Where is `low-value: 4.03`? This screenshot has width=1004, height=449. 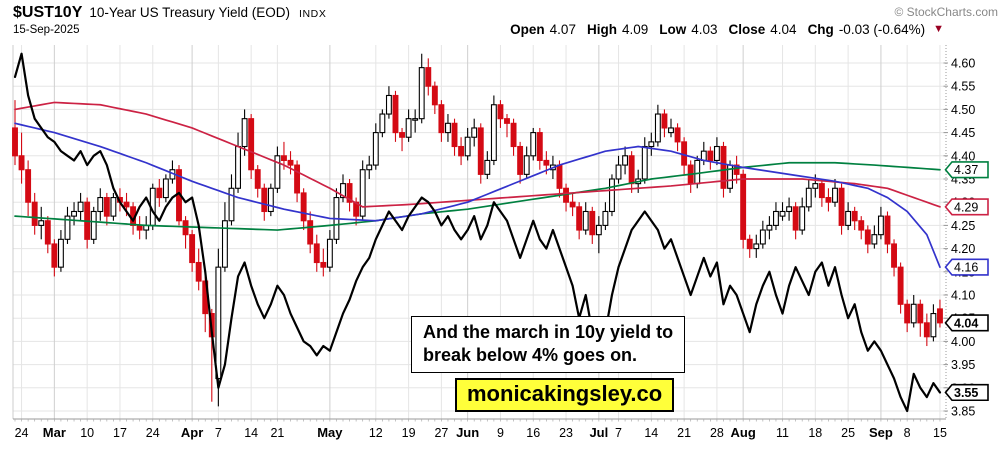
low-value: 4.03 is located at coordinates (704, 29).